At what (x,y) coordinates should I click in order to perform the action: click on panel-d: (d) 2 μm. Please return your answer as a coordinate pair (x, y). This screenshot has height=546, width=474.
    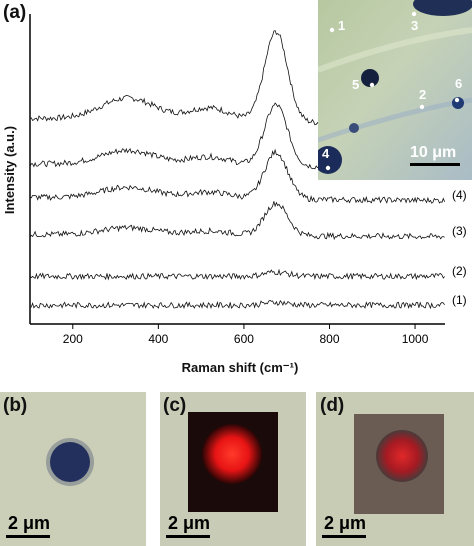
    Looking at the image, I should click on (395, 469).